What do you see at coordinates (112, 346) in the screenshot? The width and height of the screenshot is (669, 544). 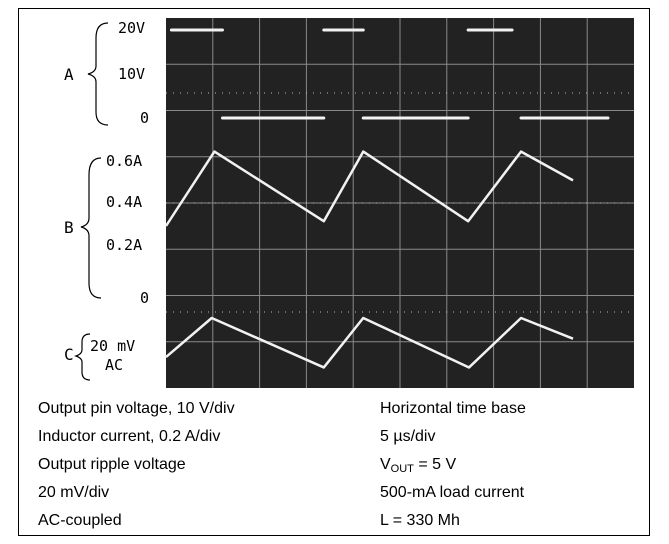 I see `channel-c-tick-20mv: 20 mV` at bounding box center [112, 346].